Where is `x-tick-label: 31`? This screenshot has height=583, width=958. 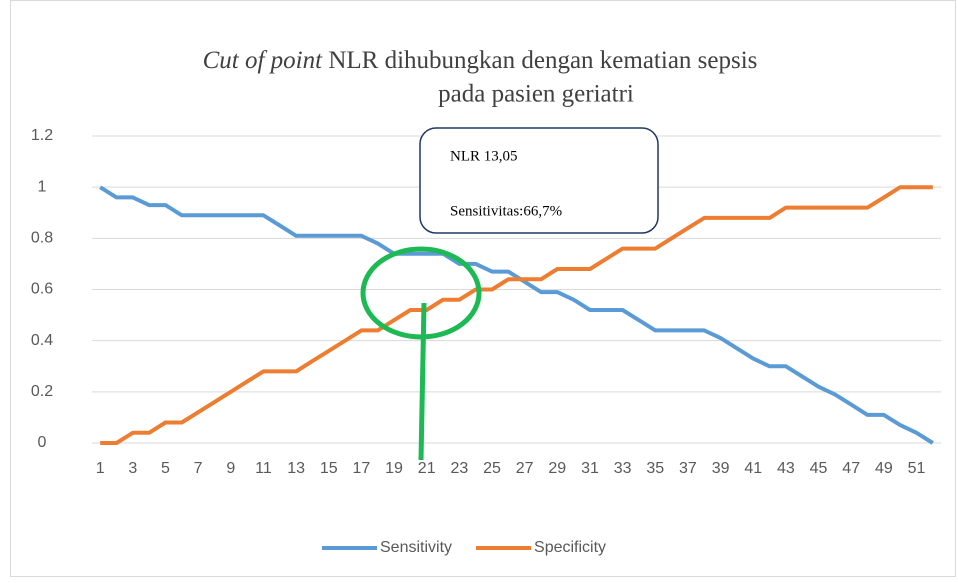 x-tick-label: 31 is located at coordinates (590, 468).